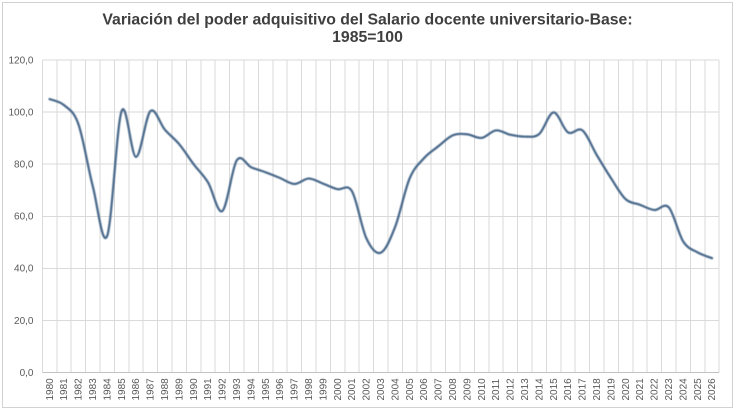  Describe the element at coordinates (410, 389) in the screenshot. I see `svg-text: 2005` at that location.